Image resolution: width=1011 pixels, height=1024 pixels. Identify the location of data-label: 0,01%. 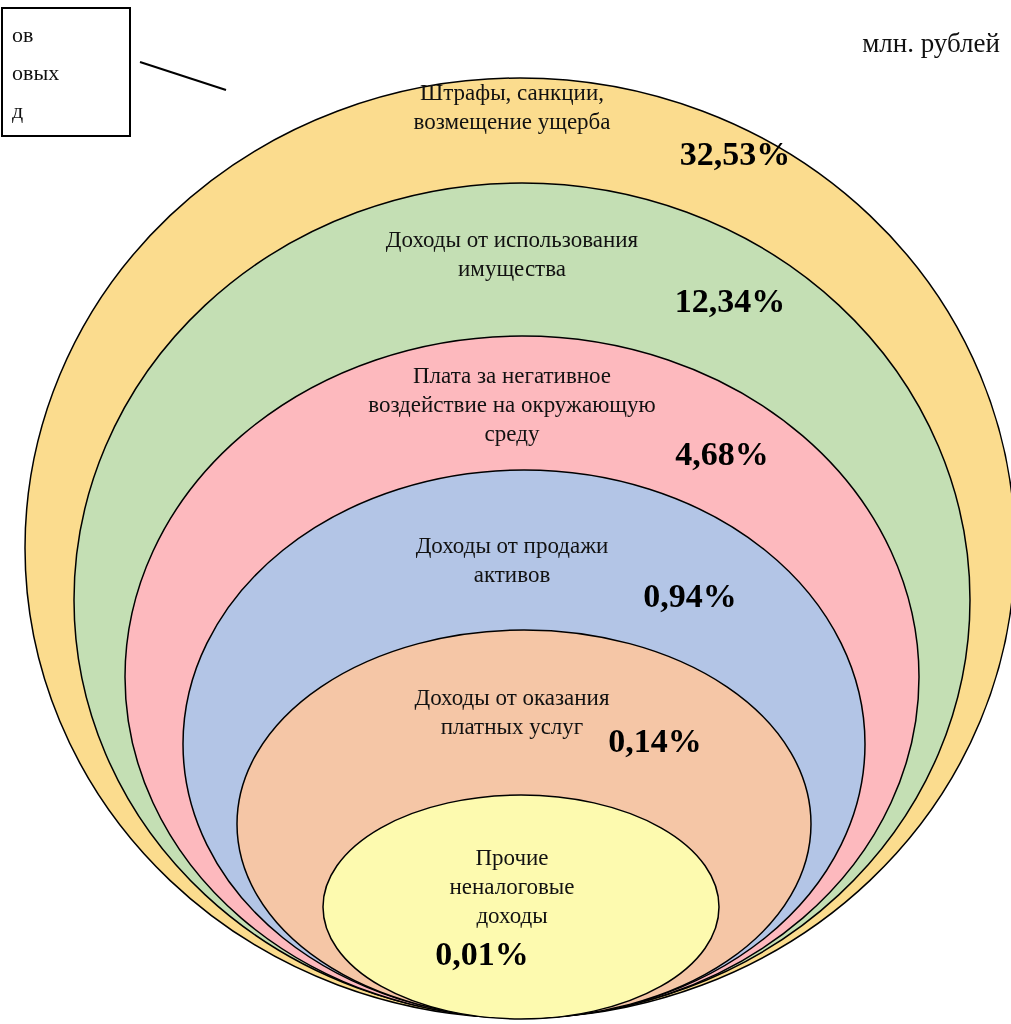
(482, 953).